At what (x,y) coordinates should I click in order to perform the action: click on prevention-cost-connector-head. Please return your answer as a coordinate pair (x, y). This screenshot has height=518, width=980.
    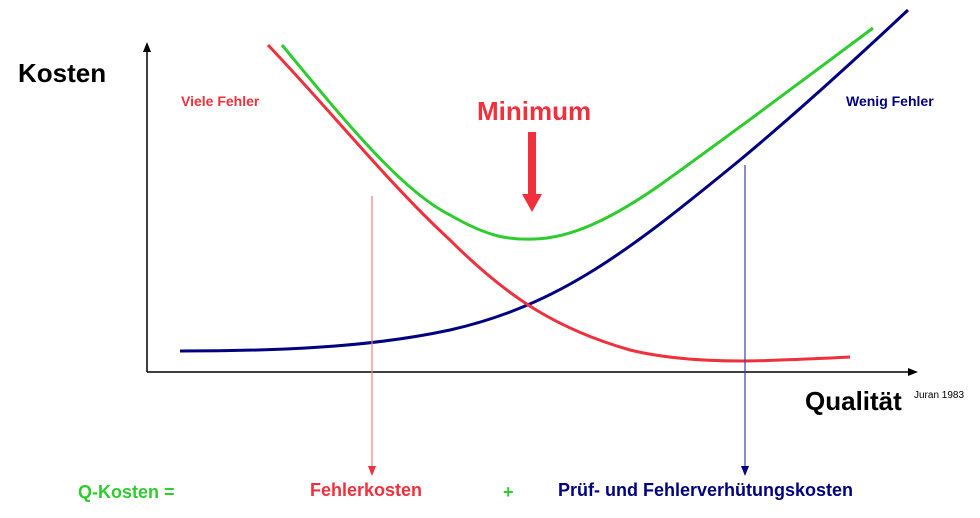
    Looking at the image, I should click on (745, 471).